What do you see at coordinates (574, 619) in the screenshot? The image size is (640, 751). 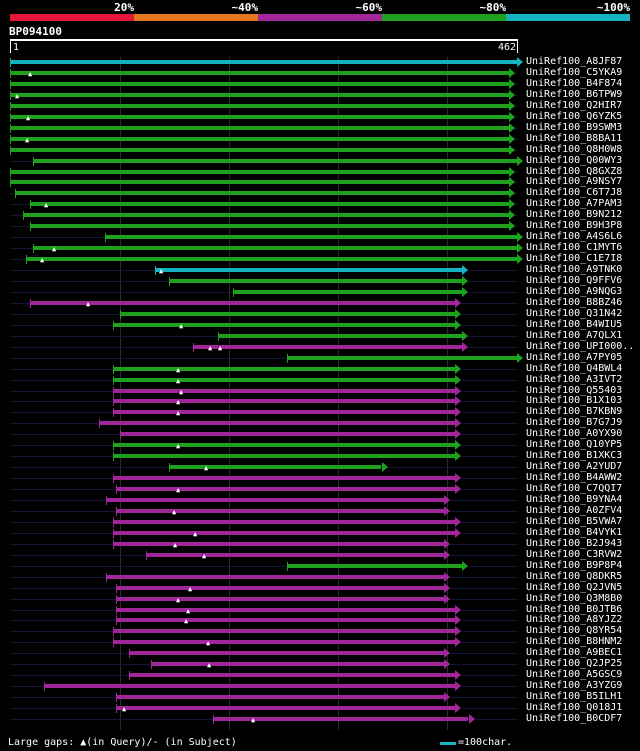 I see `hit-label: UniRef100_A8YJZ2` at bounding box center [574, 619].